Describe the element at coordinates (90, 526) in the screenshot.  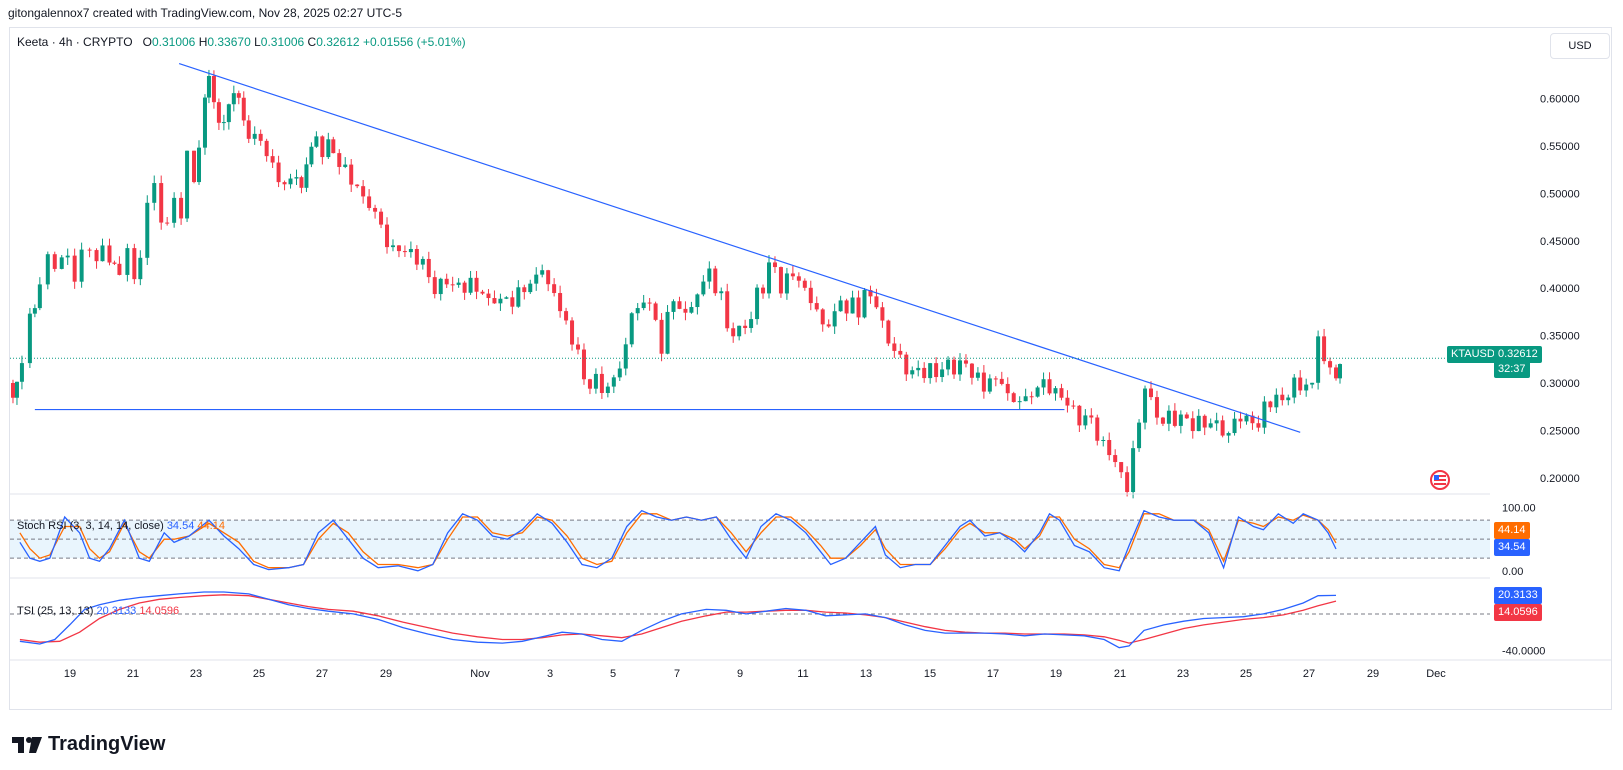
I see `stoch-title: Stoch RSI (3, 3, 14, 14, close)` at that location.